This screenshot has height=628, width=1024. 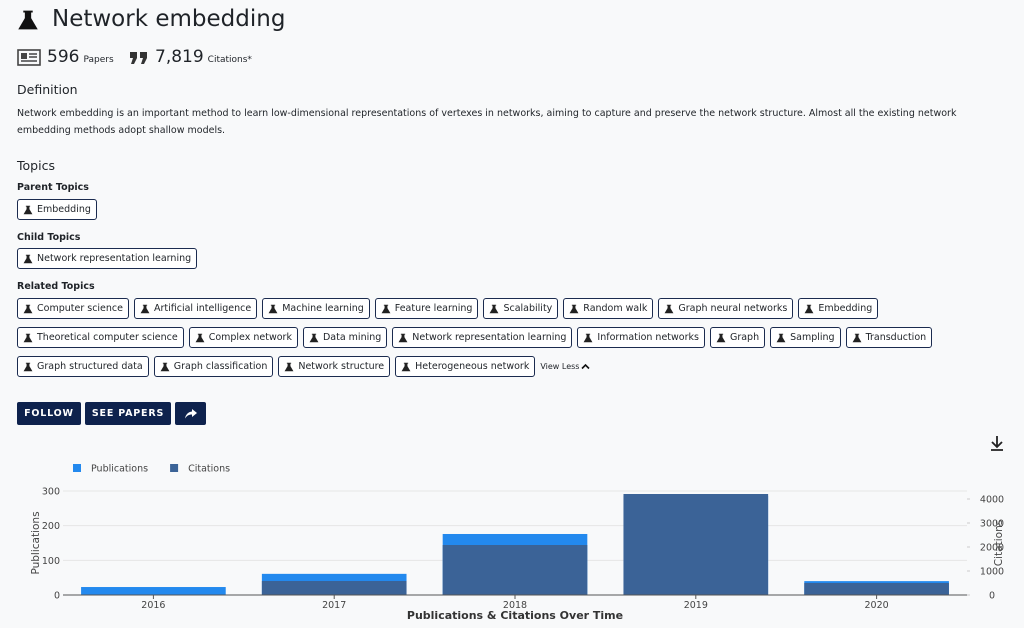 I want to click on y-tick-label: 100, so click(x=51, y=561).